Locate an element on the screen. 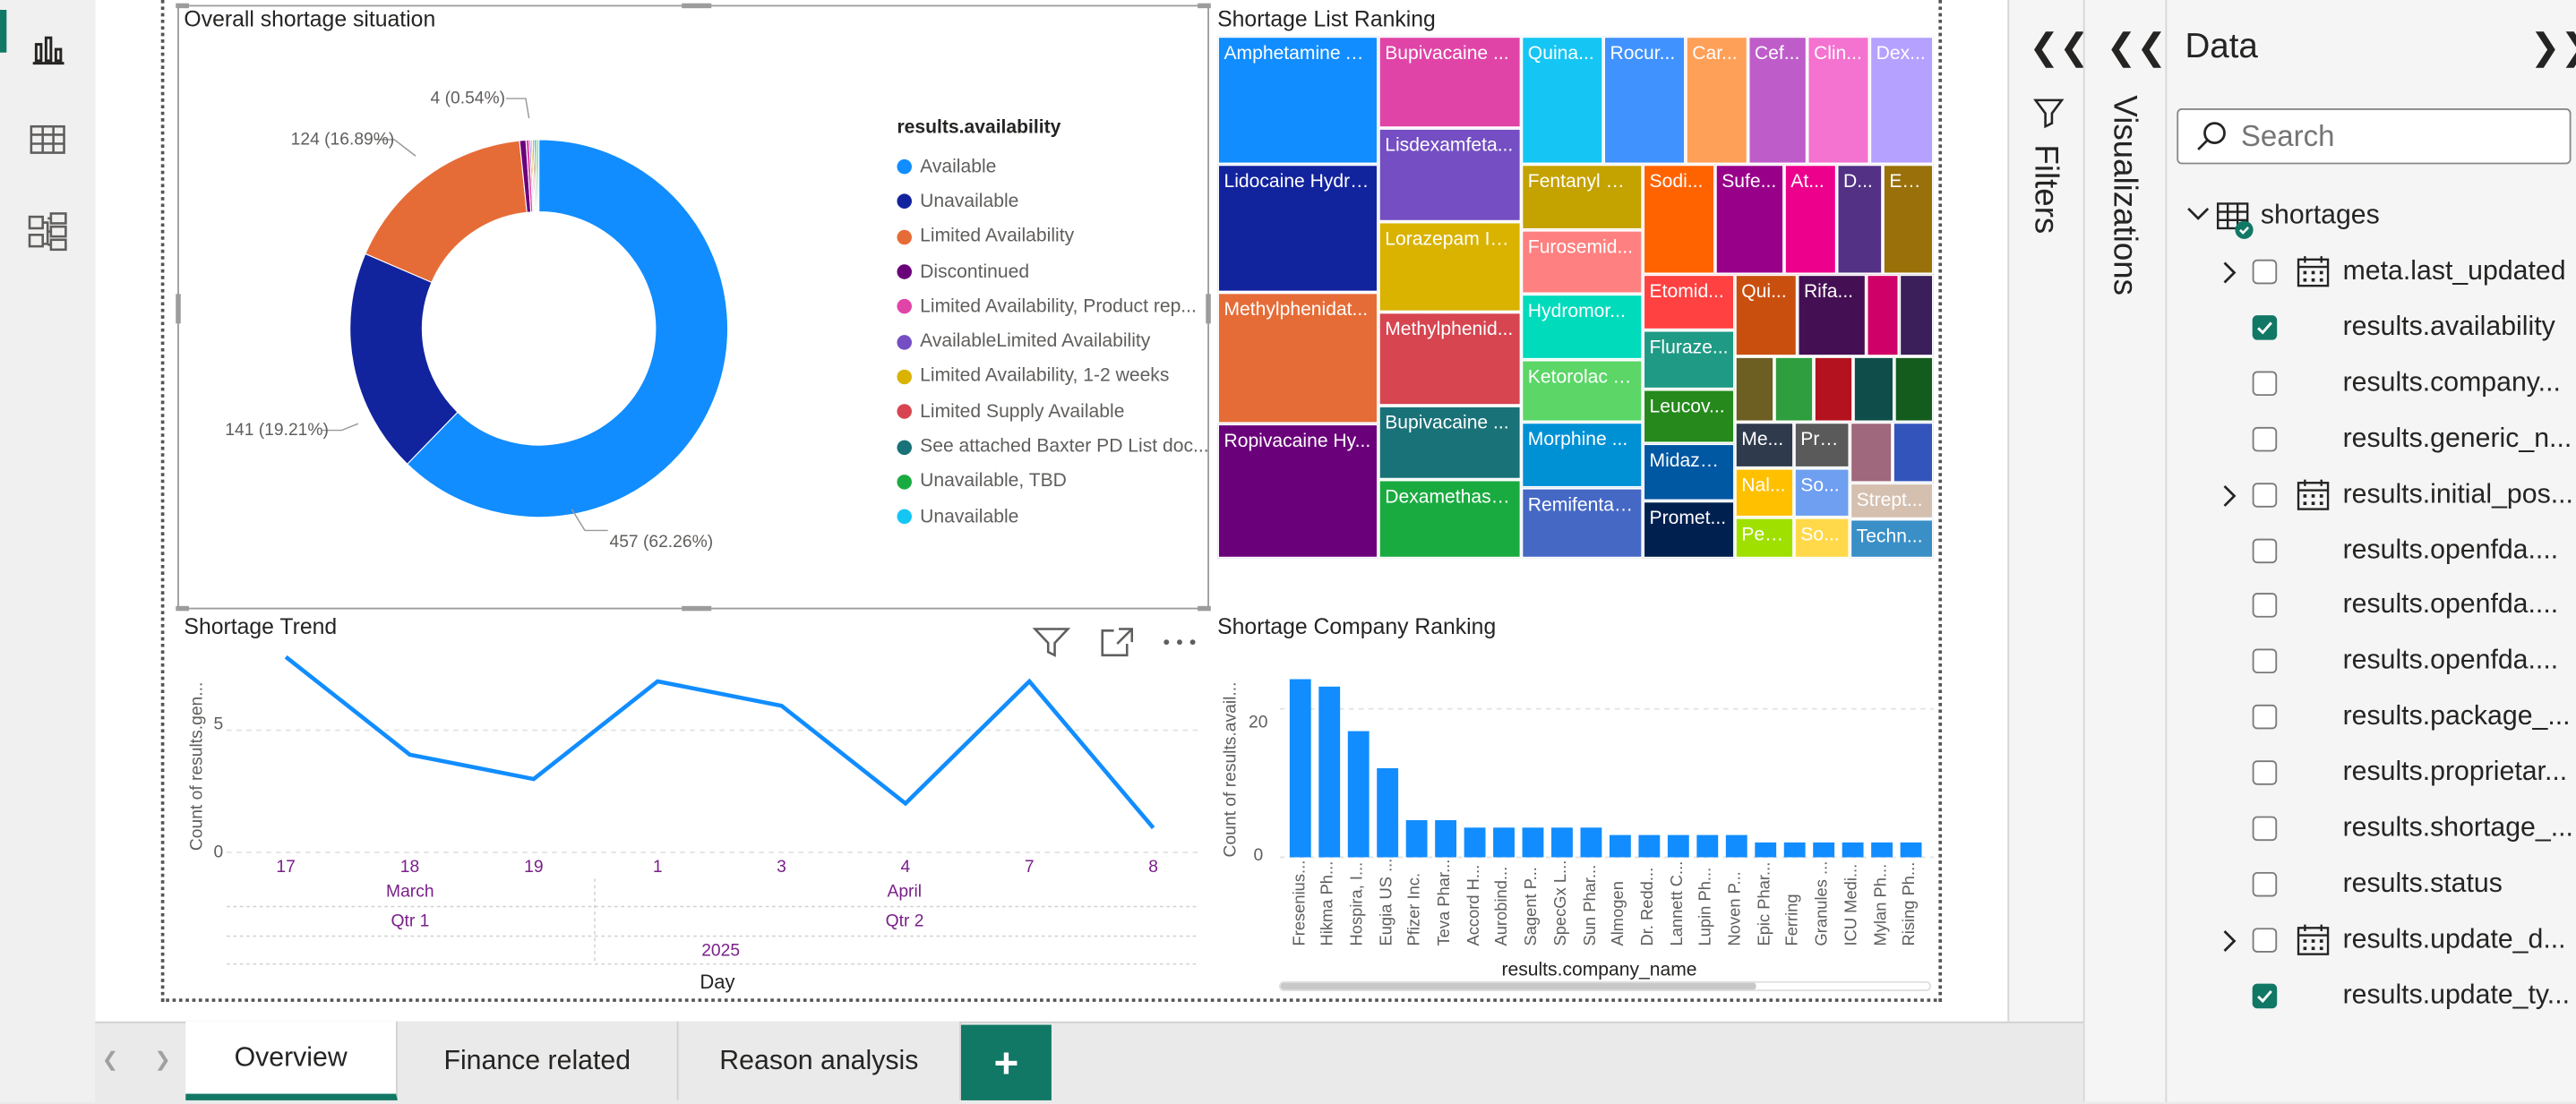  filters-pane-label: Filters is located at coordinates (2045, 189).